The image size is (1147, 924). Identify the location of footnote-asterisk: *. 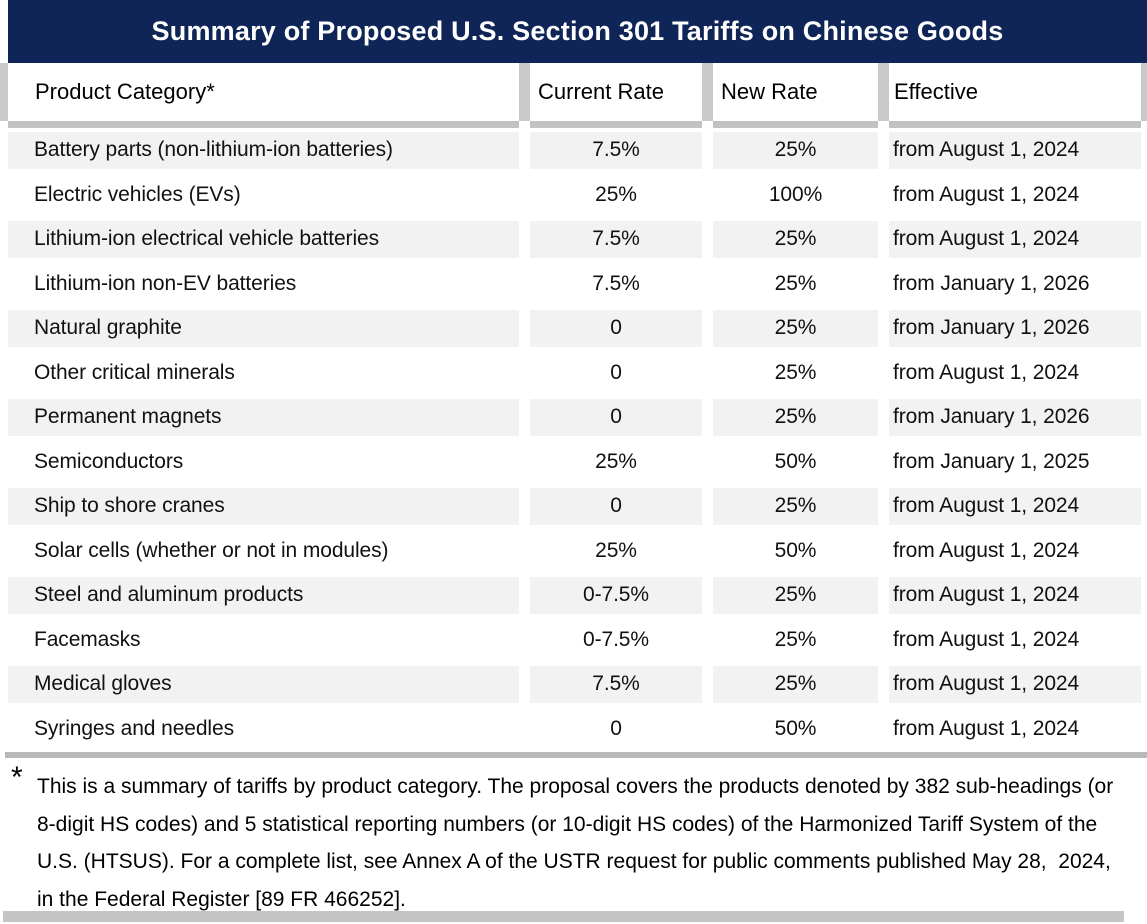
(17, 777).